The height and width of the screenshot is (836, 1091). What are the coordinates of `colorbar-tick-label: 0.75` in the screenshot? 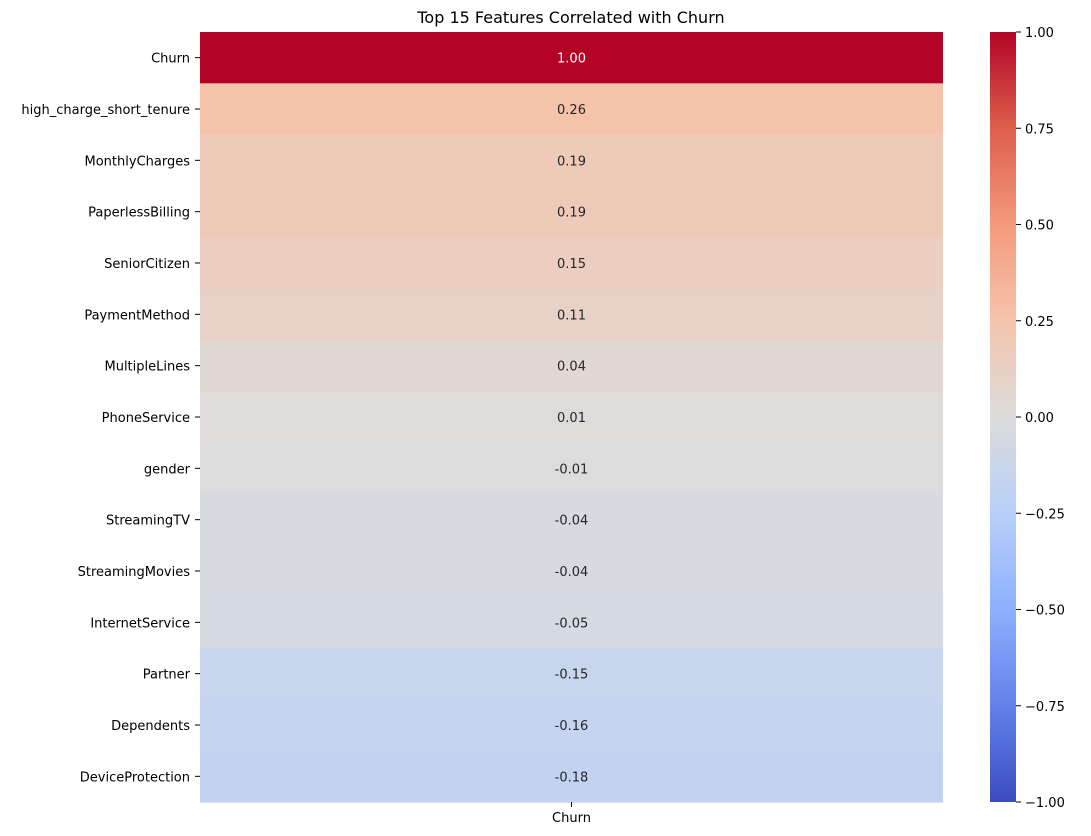 It's located at (1039, 129).